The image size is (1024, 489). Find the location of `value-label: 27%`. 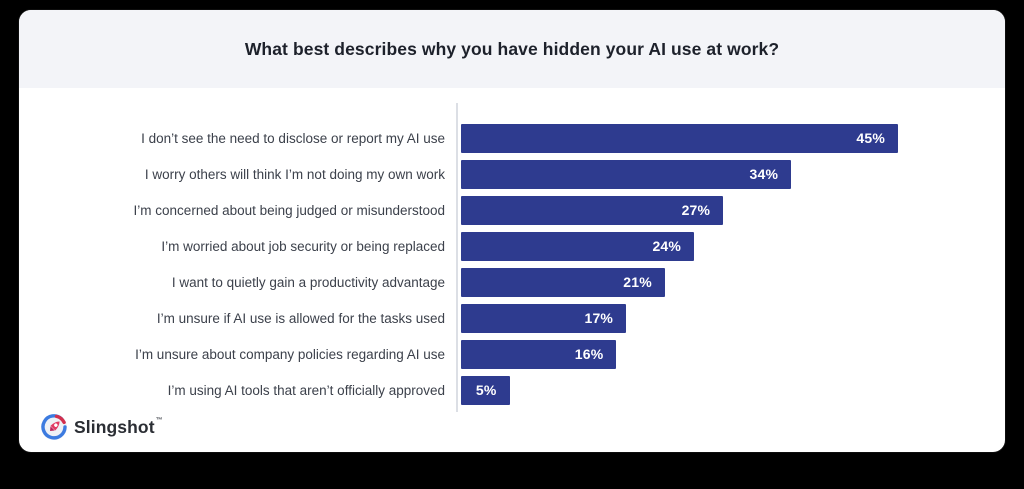

value-label: 27% is located at coordinates (696, 210).